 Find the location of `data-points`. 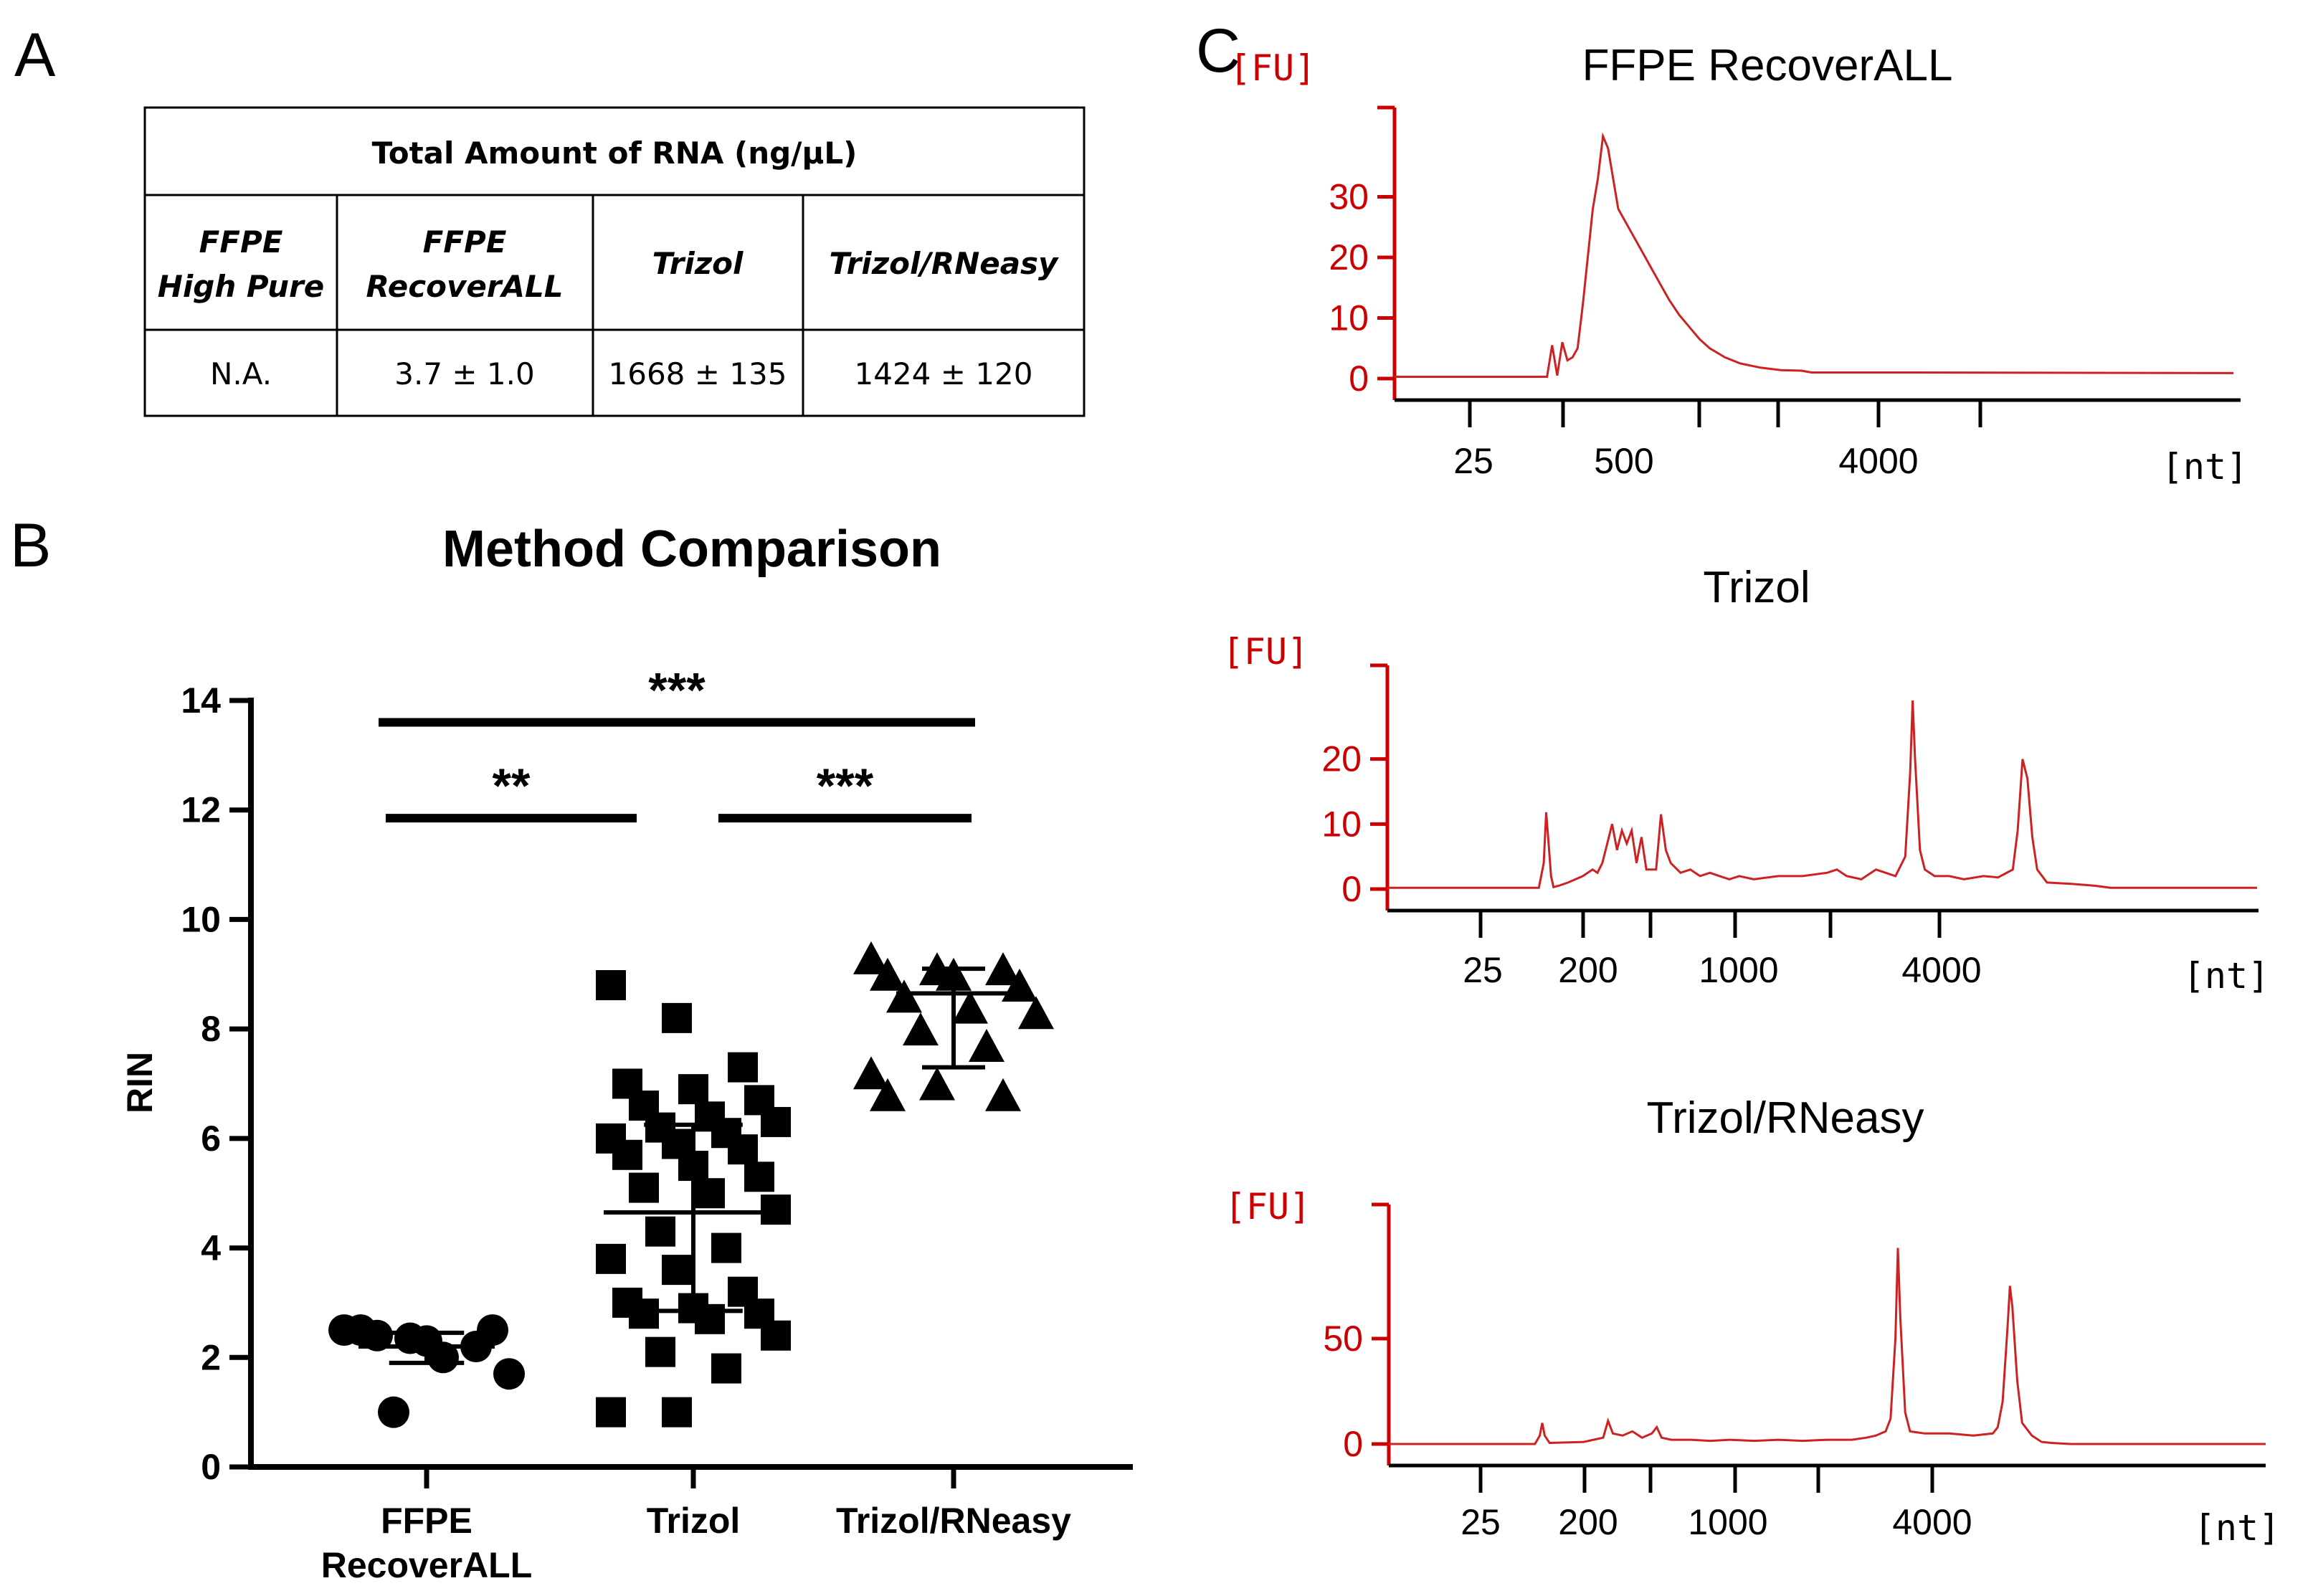

data-points is located at coordinates (691, 1184).